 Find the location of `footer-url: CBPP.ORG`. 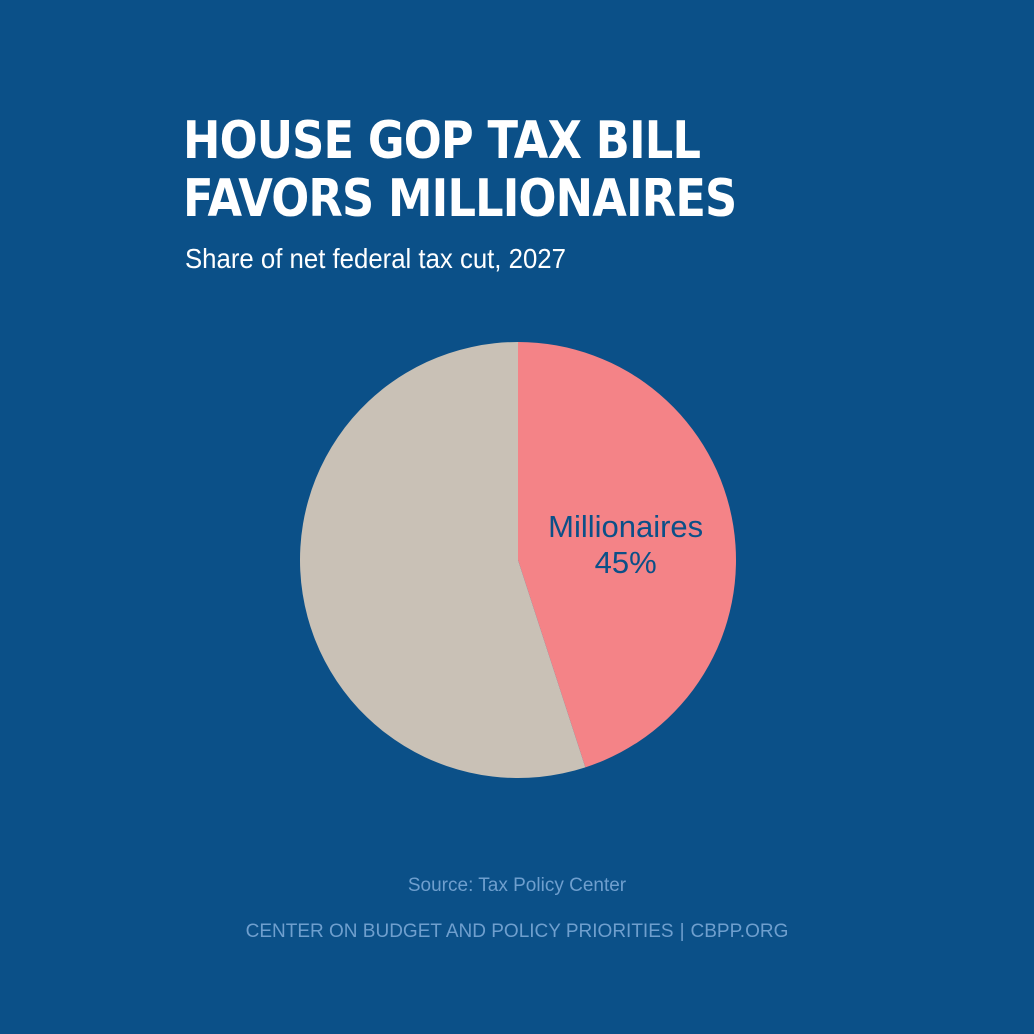

footer-url: CBPP.ORG is located at coordinates (739, 931).